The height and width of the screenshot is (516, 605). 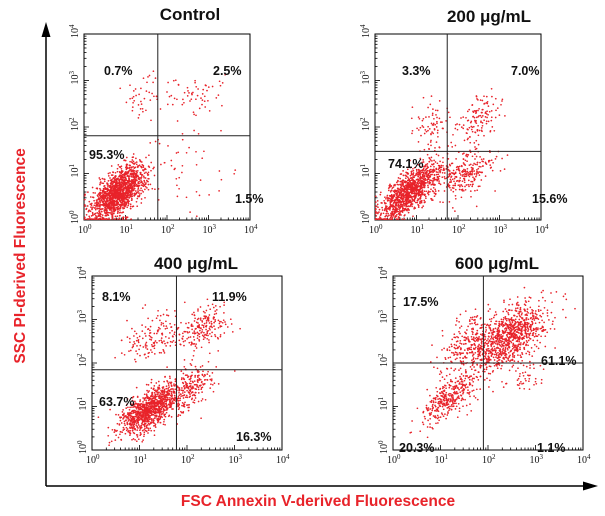 What do you see at coordinates (82, 360) in the screenshot?
I see `y-tick-label: 102` at bounding box center [82, 360].